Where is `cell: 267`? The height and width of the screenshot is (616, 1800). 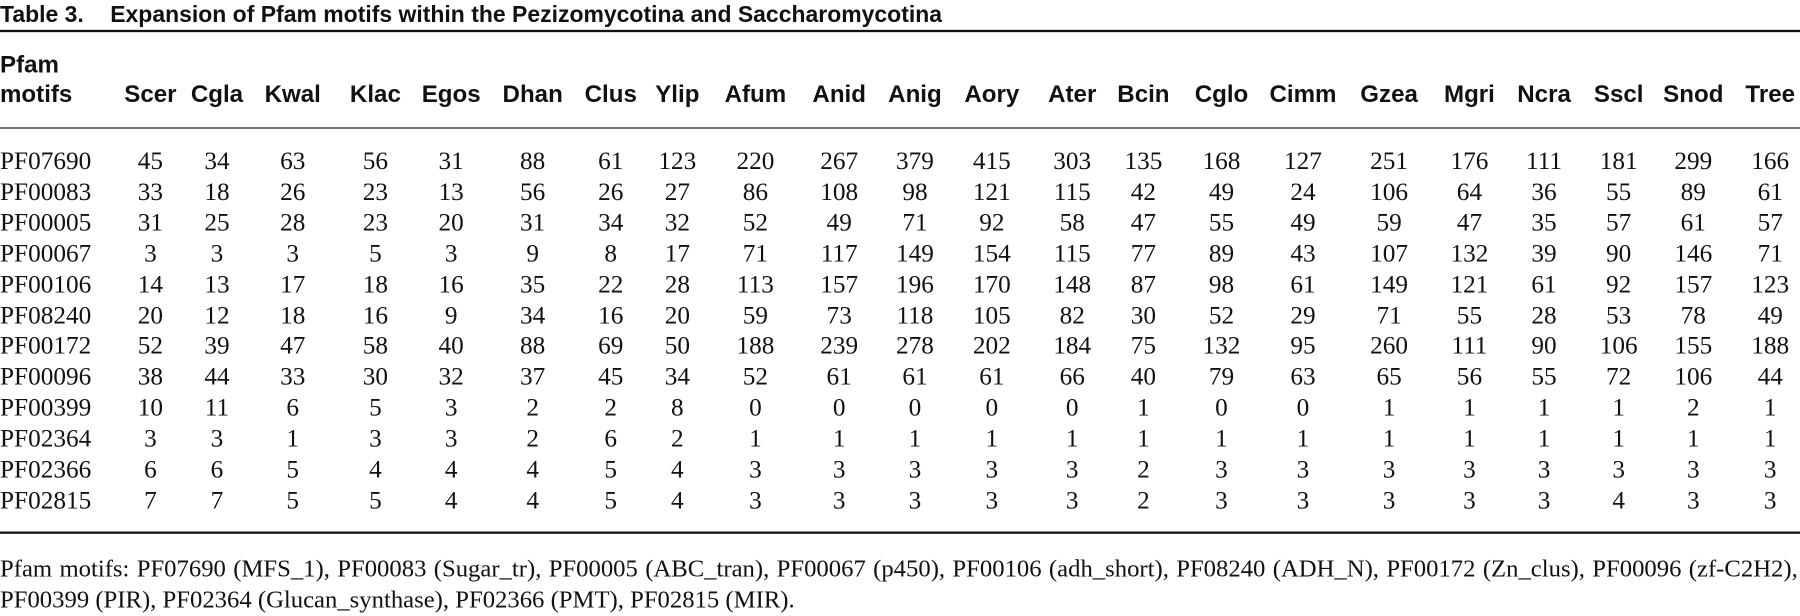 cell: 267 is located at coordinates (839, 160).